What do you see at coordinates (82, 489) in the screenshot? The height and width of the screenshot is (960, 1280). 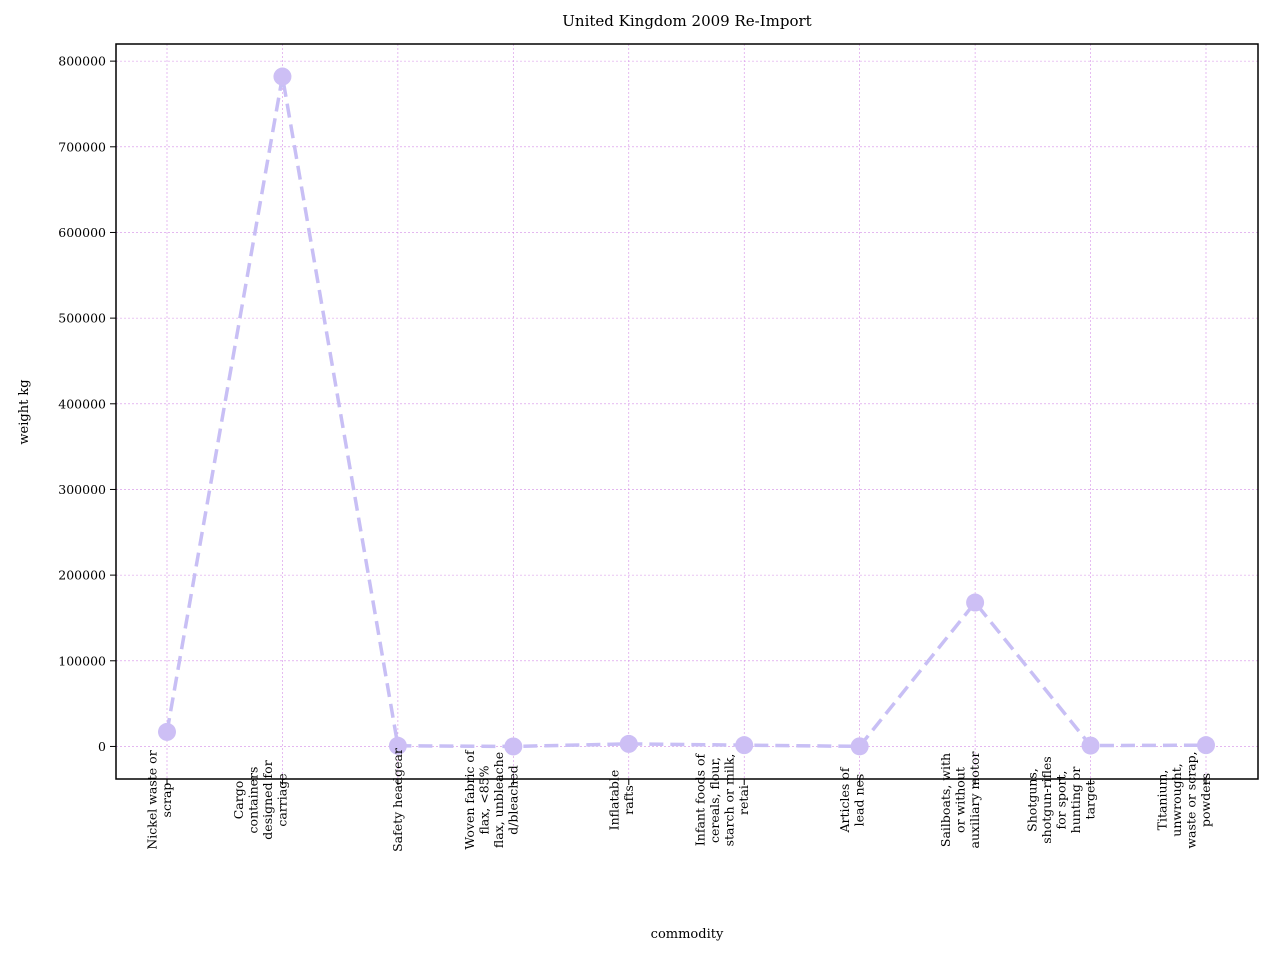 I see `y-tick-label: 300000` at bounding box center [82, 489].